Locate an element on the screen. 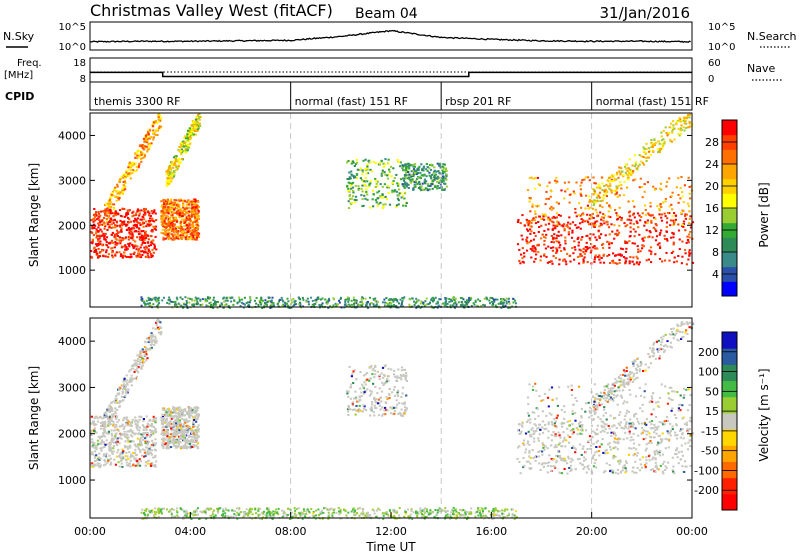 The image size is (800, 554). date-label: 31/Jan/2016 is located at coordinates (645, 13).